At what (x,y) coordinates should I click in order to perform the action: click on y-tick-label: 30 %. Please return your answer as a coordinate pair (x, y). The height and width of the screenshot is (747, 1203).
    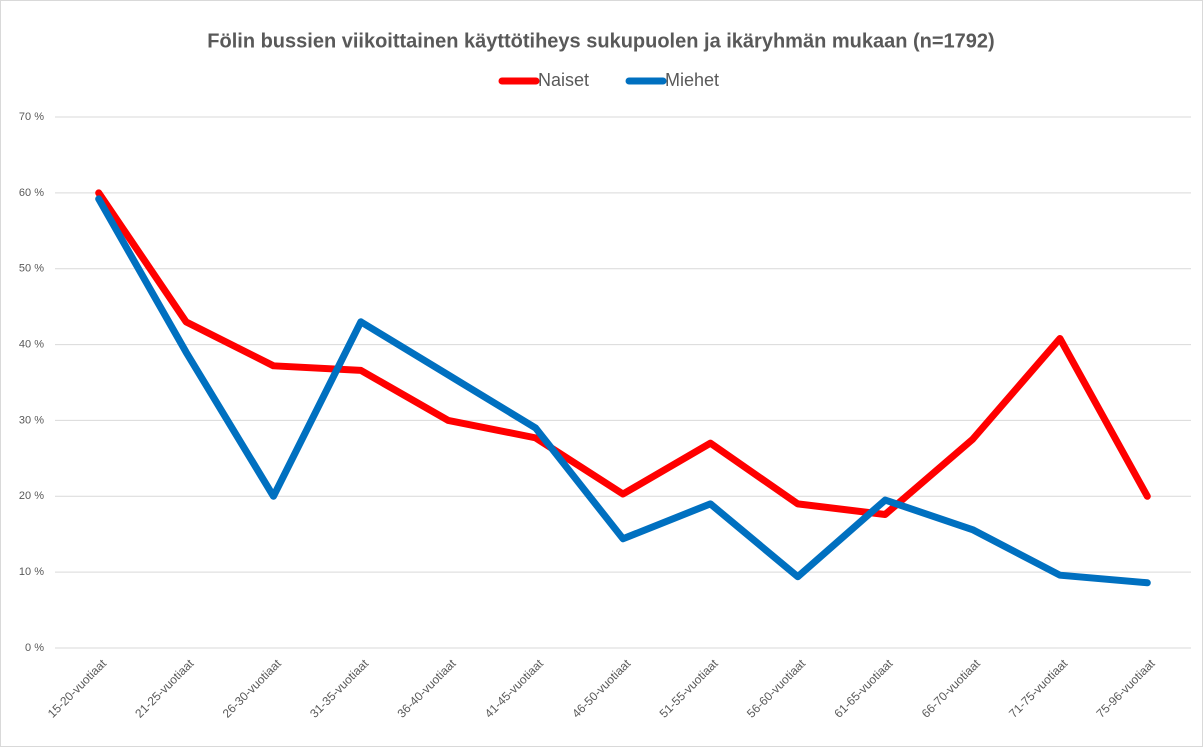
    Looking at the image, I should click on (31, 420).